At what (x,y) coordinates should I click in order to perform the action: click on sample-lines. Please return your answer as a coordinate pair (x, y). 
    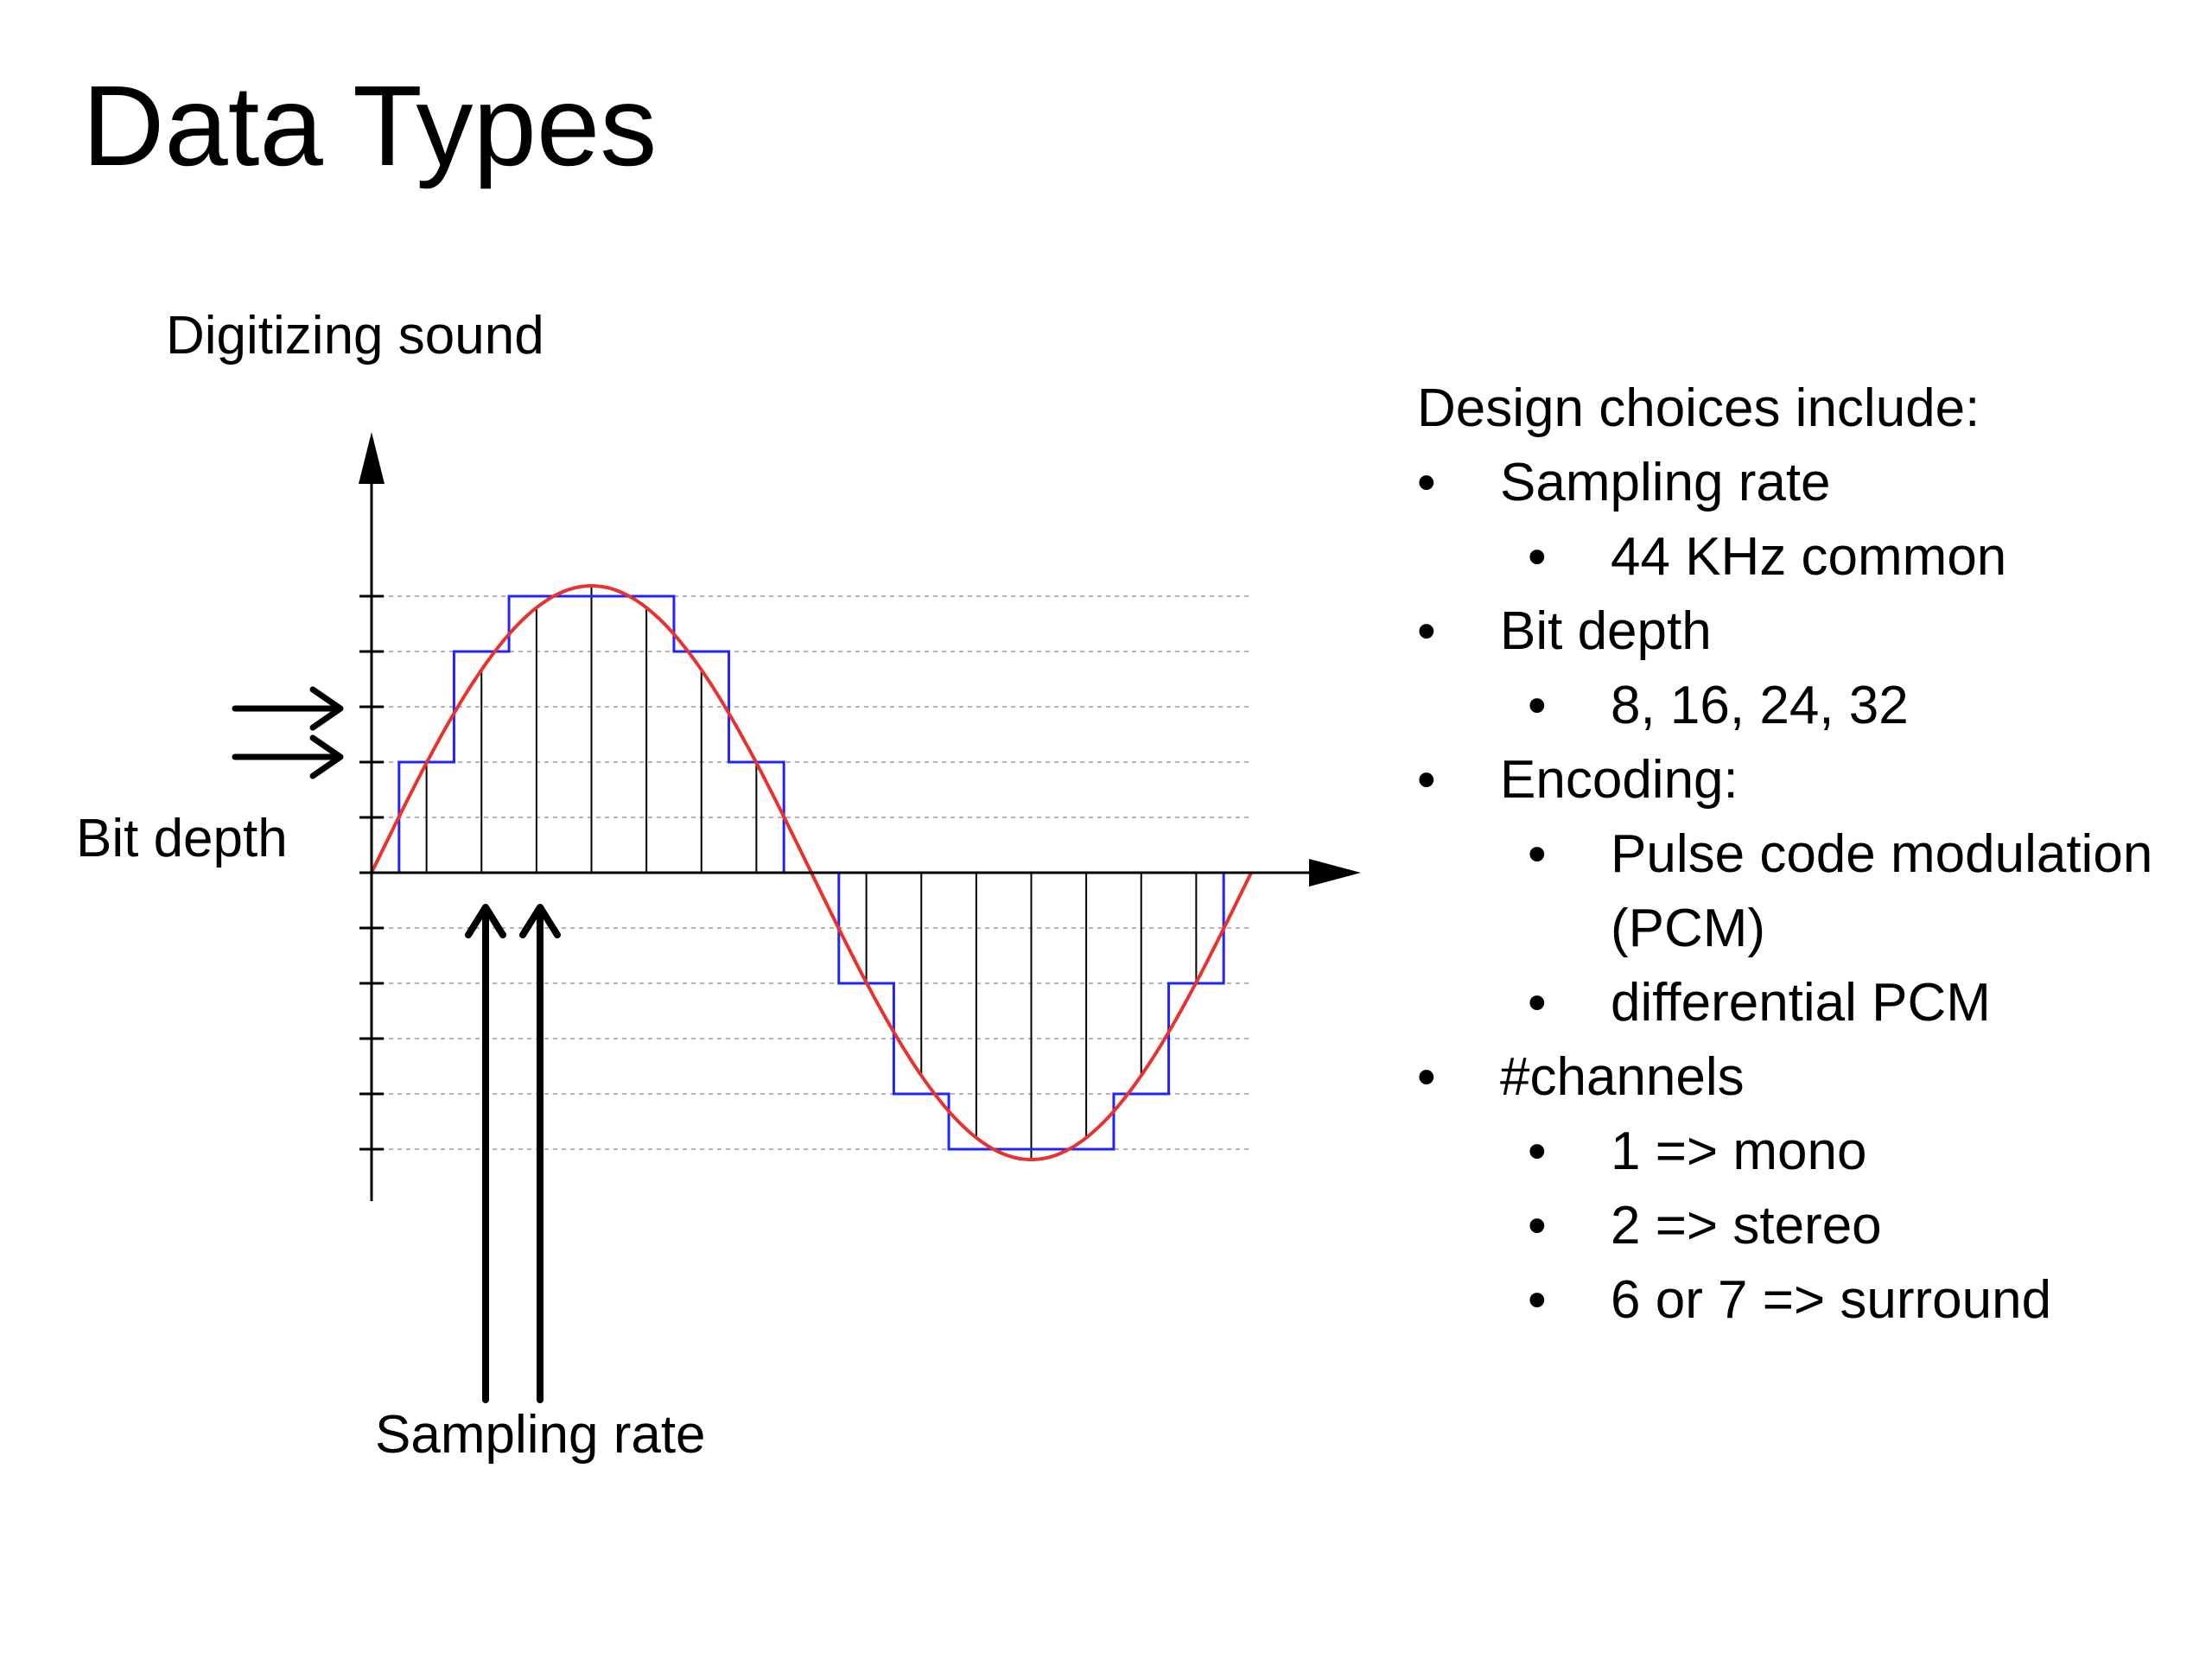
    Looking at the image, I should click on (811, 873).